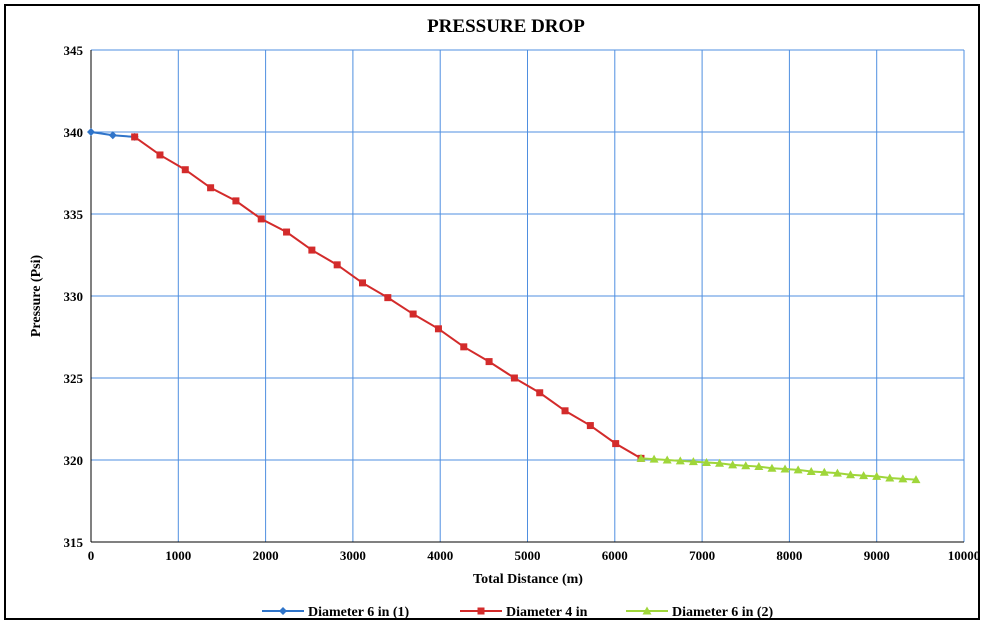 This screenshot has height=624, width=985. Describe the element at coordinates (877, 555) in the screenshot. I see `x-tick-label: 9000` at that location.